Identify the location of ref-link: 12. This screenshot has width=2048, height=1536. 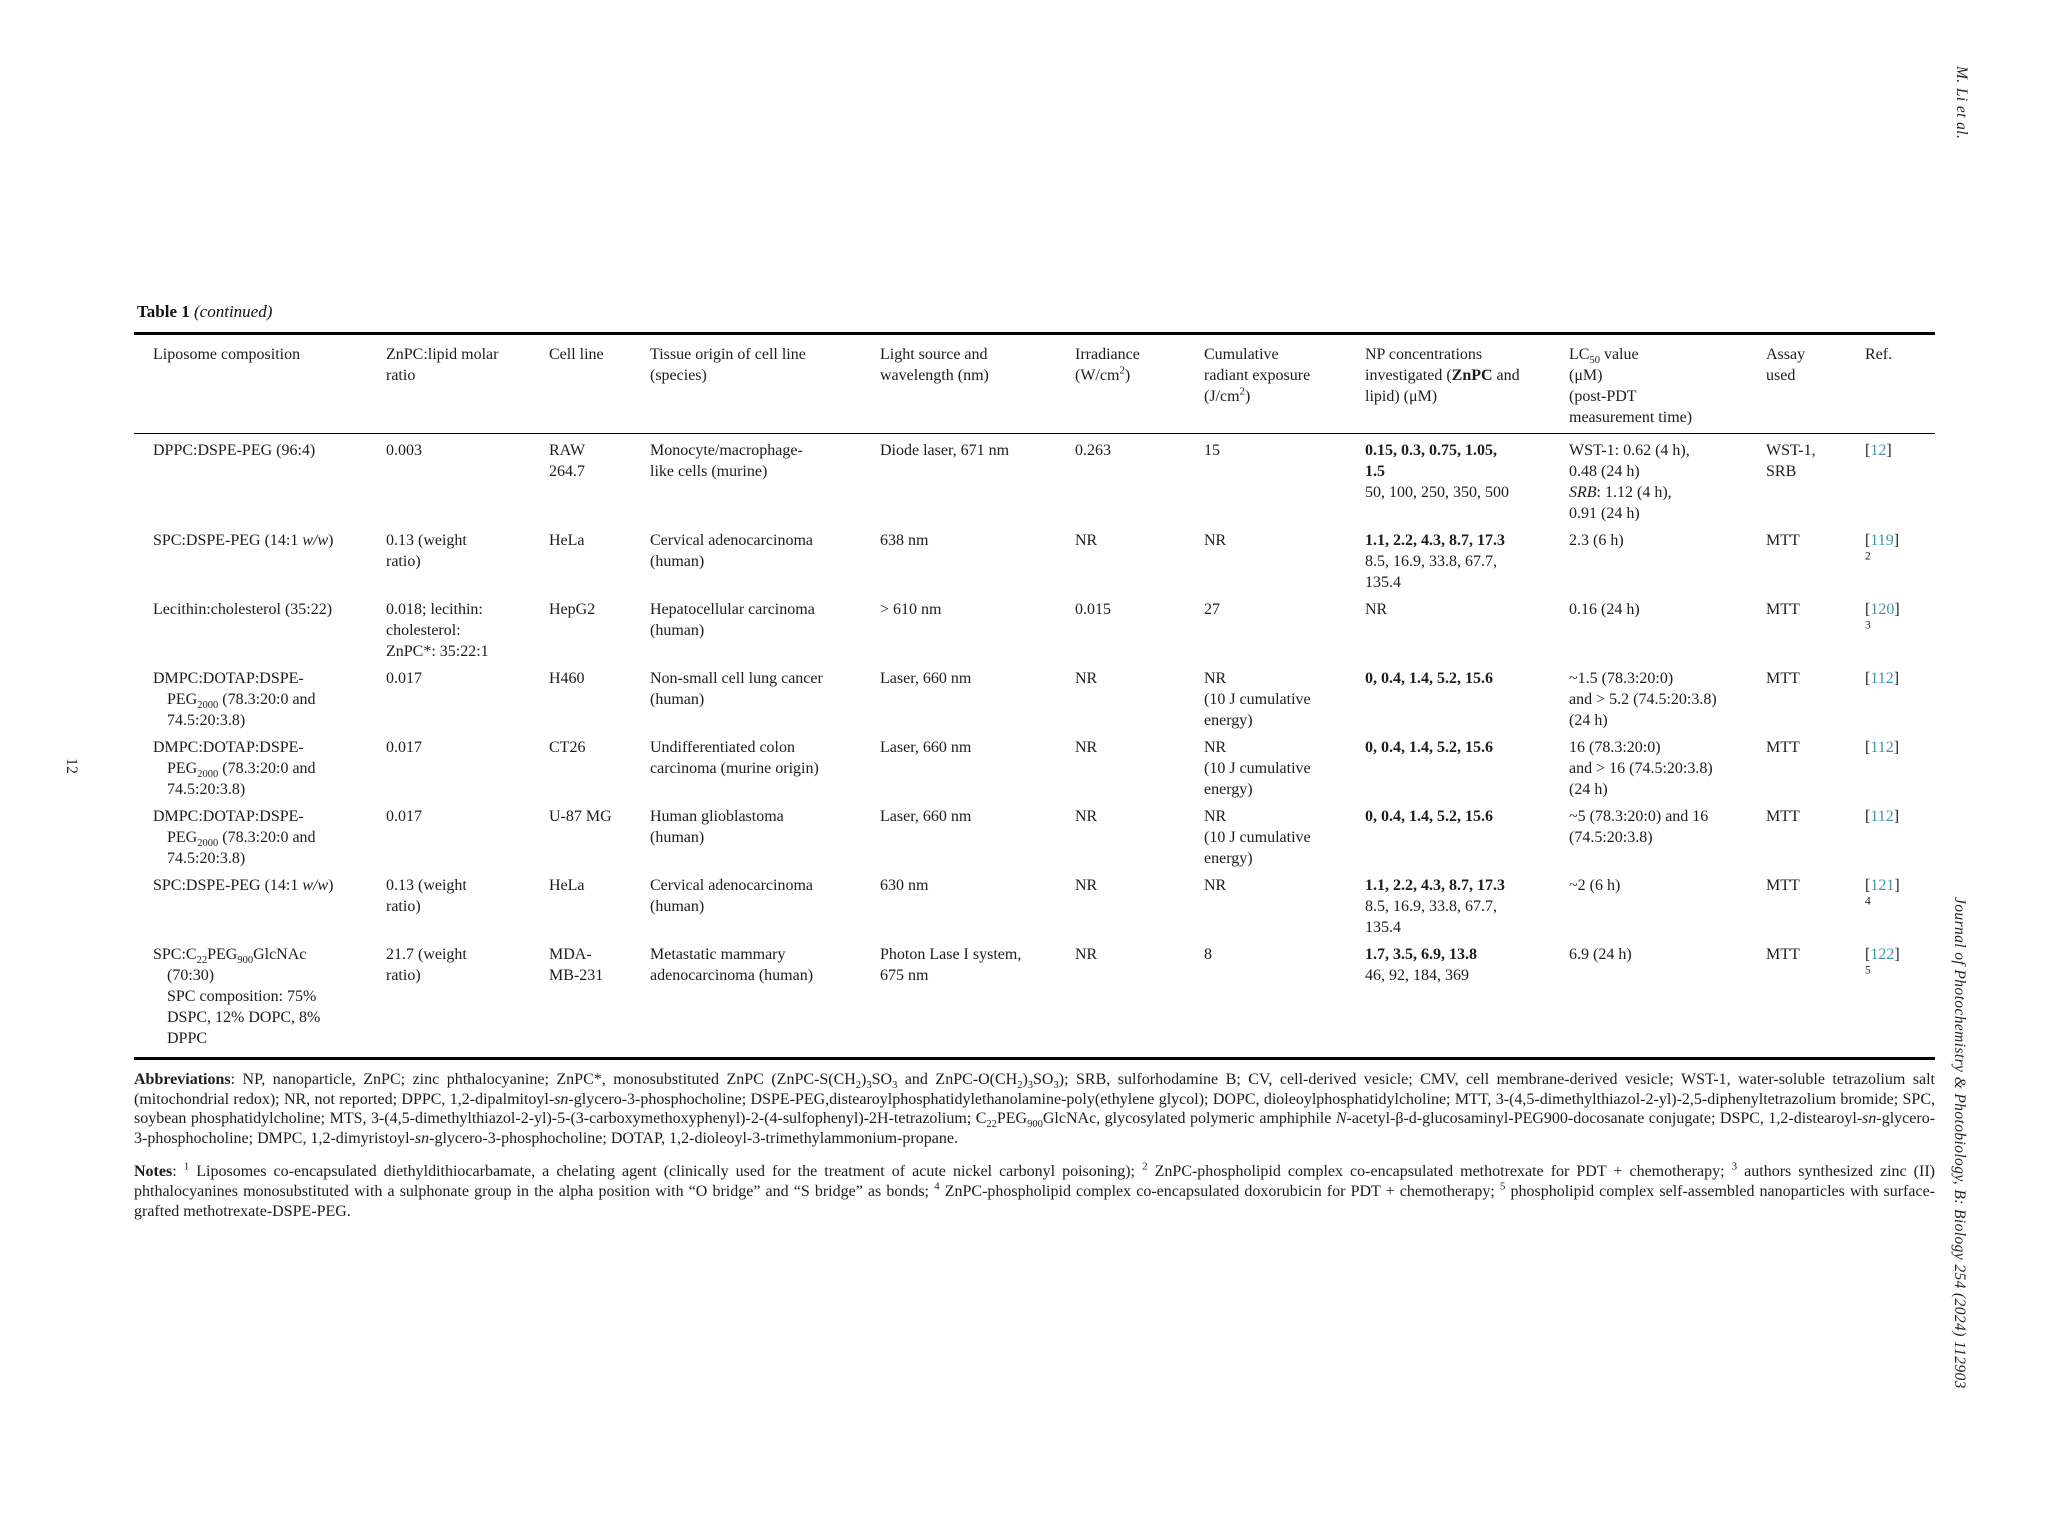
(1878, 450).